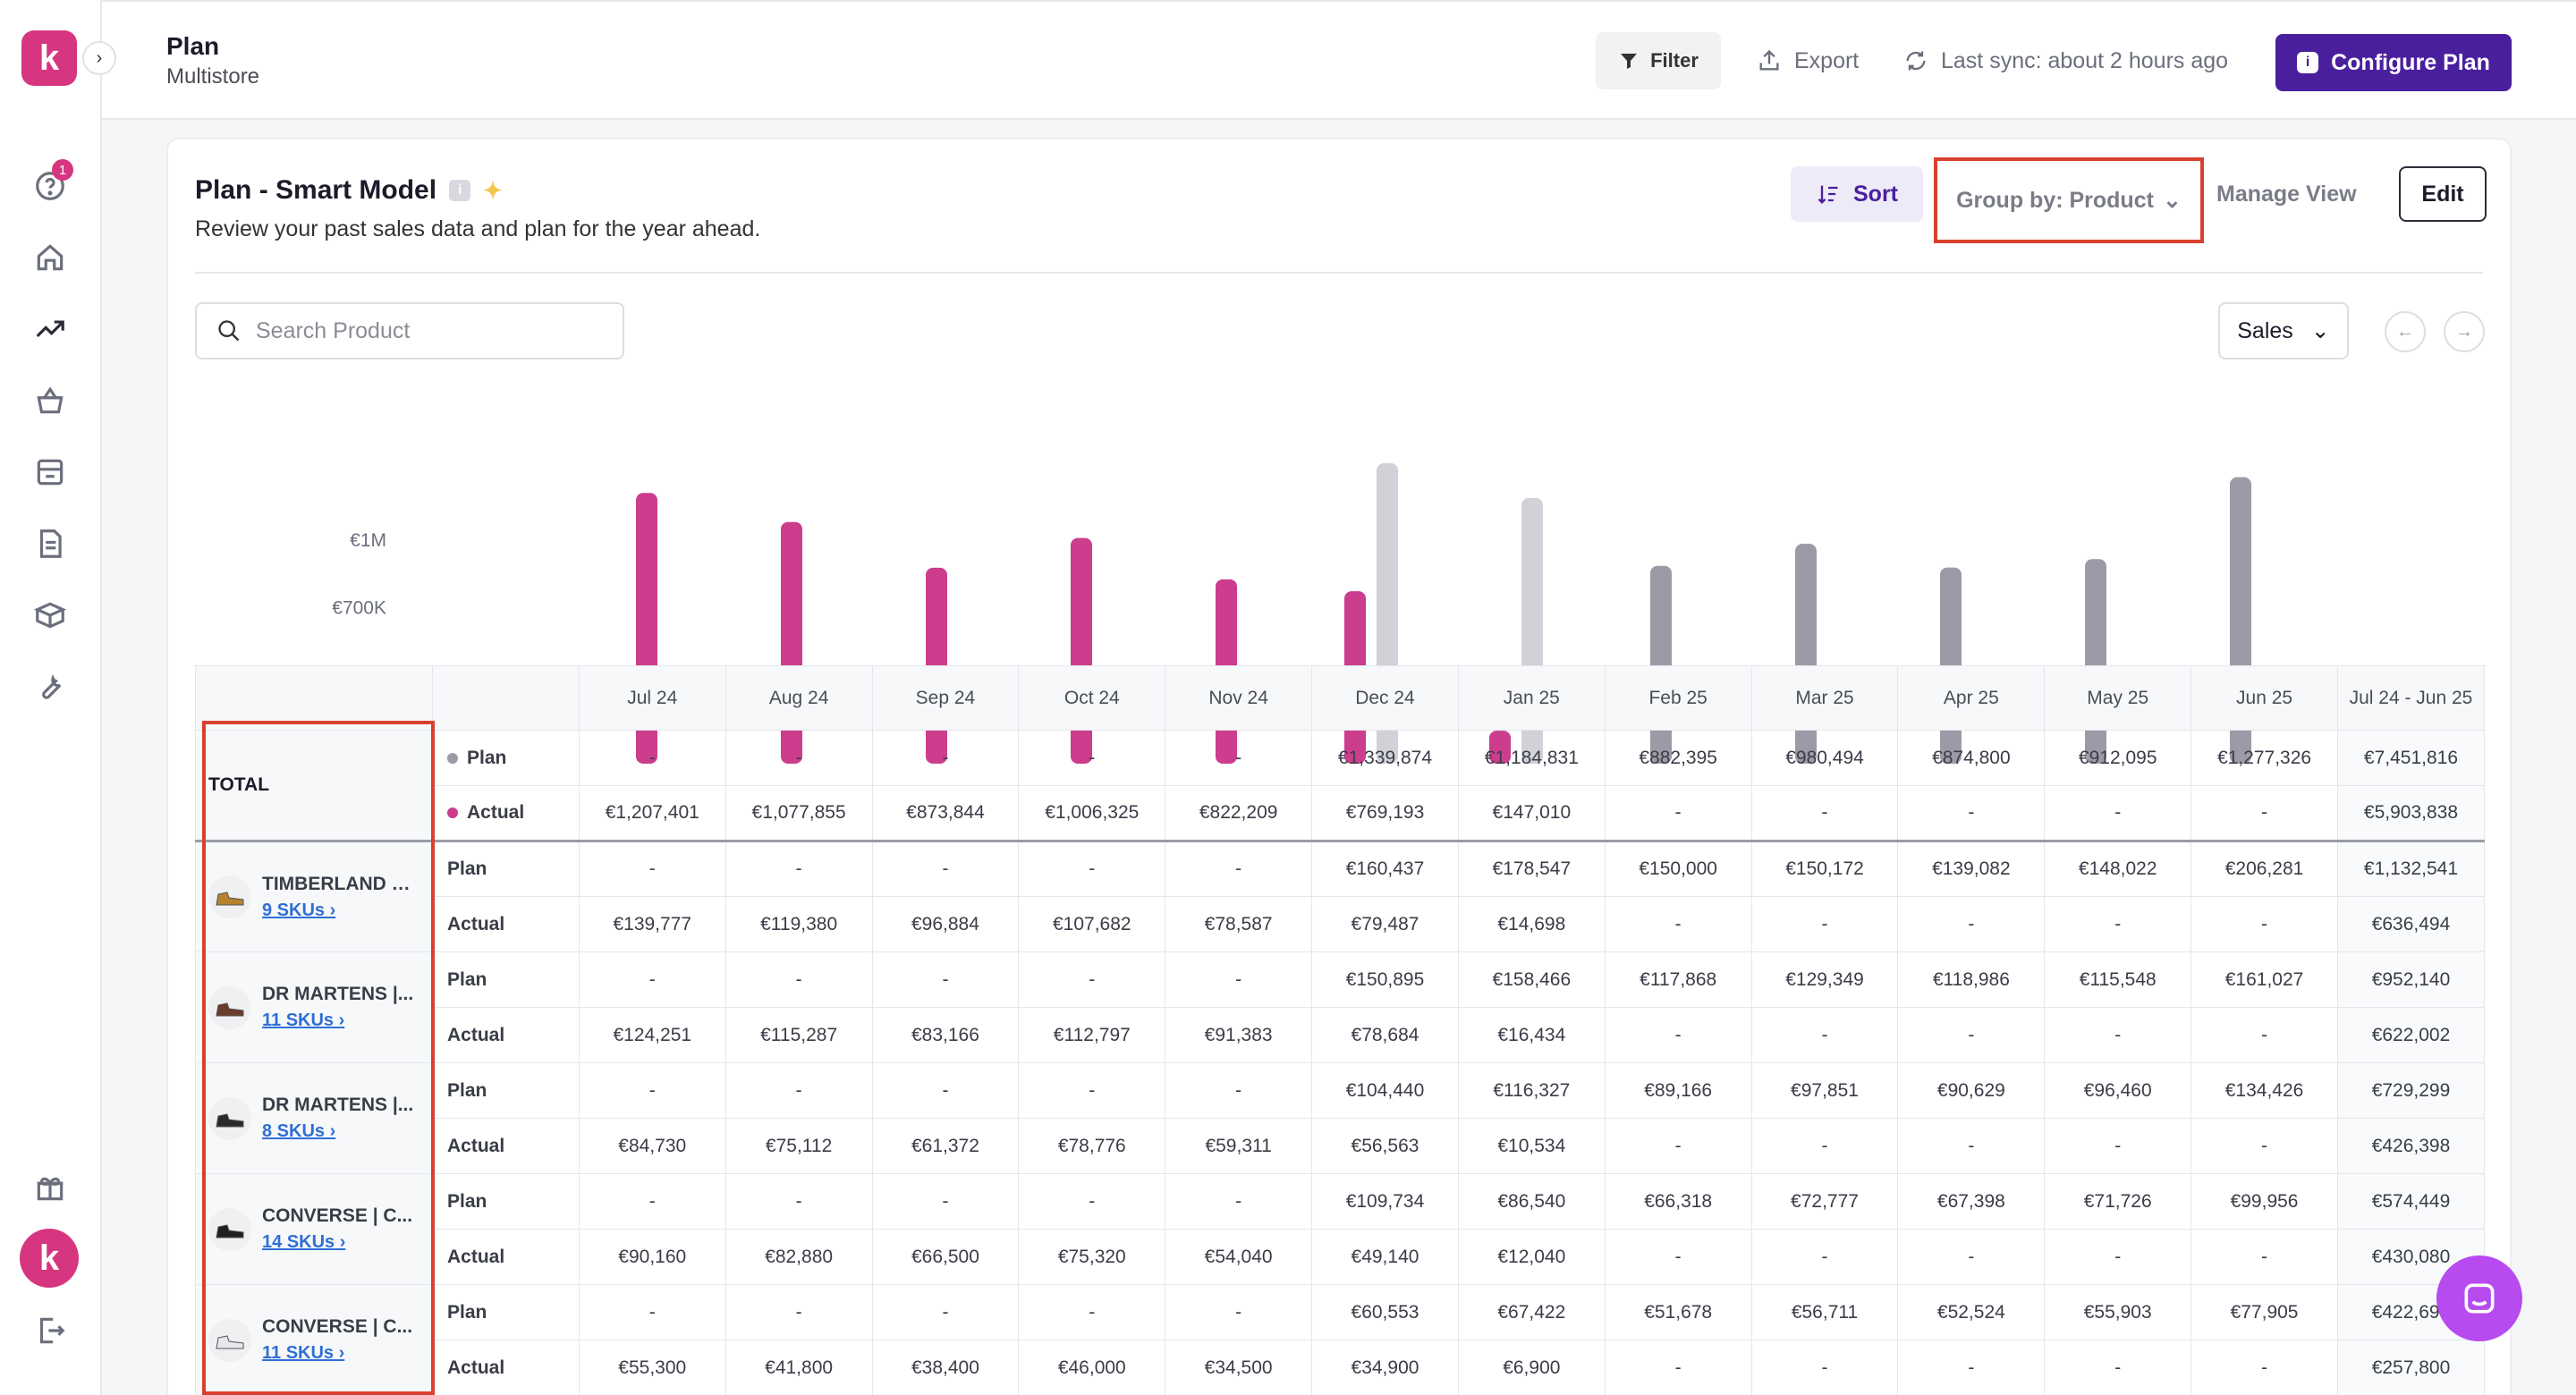 Image resolution: width=2576 pixels, height=1395 pixels. What do you see at coordinates (1339, 273) in the screenshot?
I see `divider` at bounding box center [1339, 273].